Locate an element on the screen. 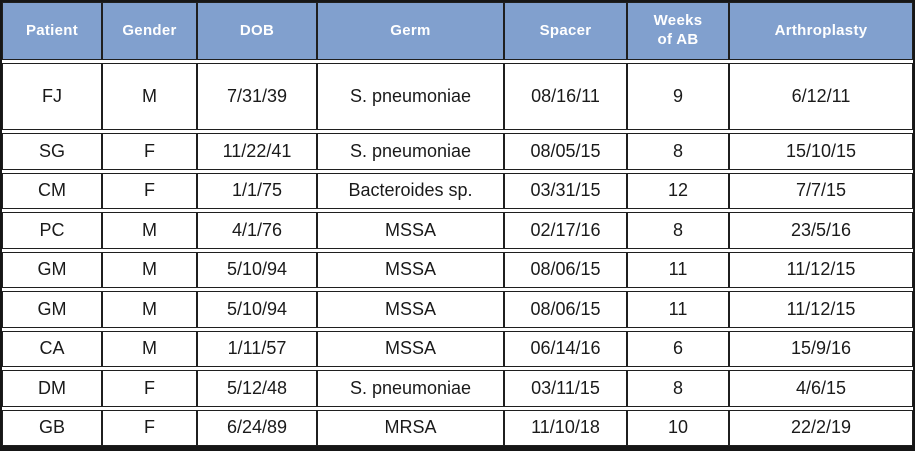 This screenshot has height=451, width=915. column-header-patient: Patient is located at coordinates (52, 31).